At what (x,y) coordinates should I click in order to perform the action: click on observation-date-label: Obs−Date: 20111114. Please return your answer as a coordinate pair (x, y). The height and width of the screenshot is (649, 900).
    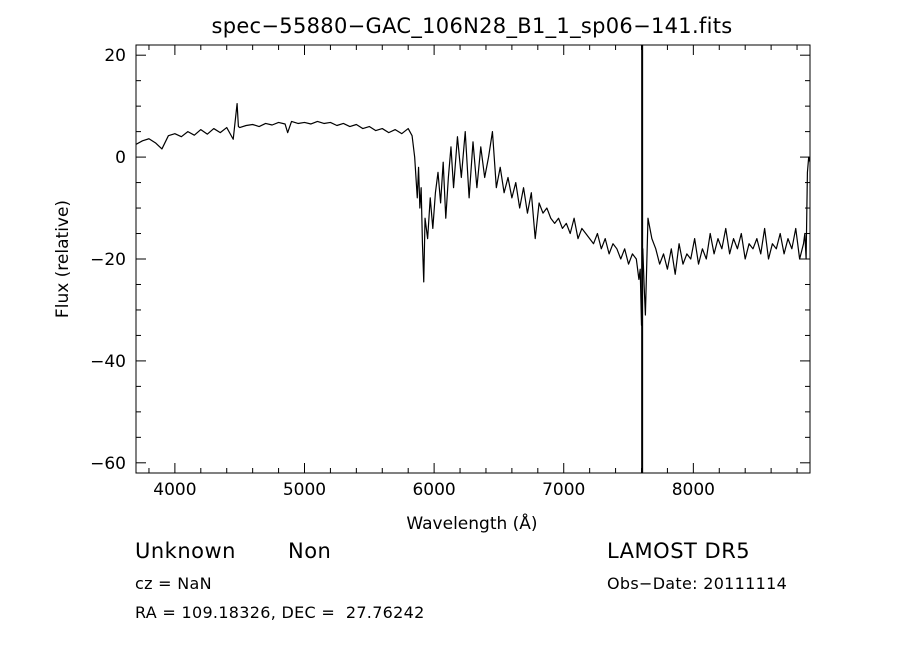
    Looking at the image, I should click on (697, 583).